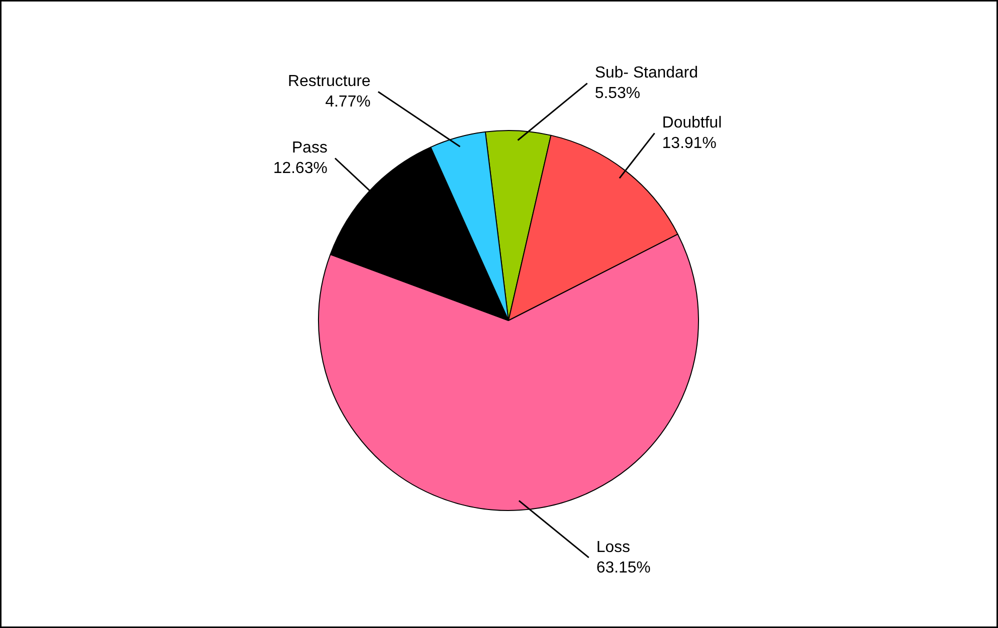  Describe the element at coordinates (692, 123) in the screenshot. I see `slice-label: Doubtful` at that location.